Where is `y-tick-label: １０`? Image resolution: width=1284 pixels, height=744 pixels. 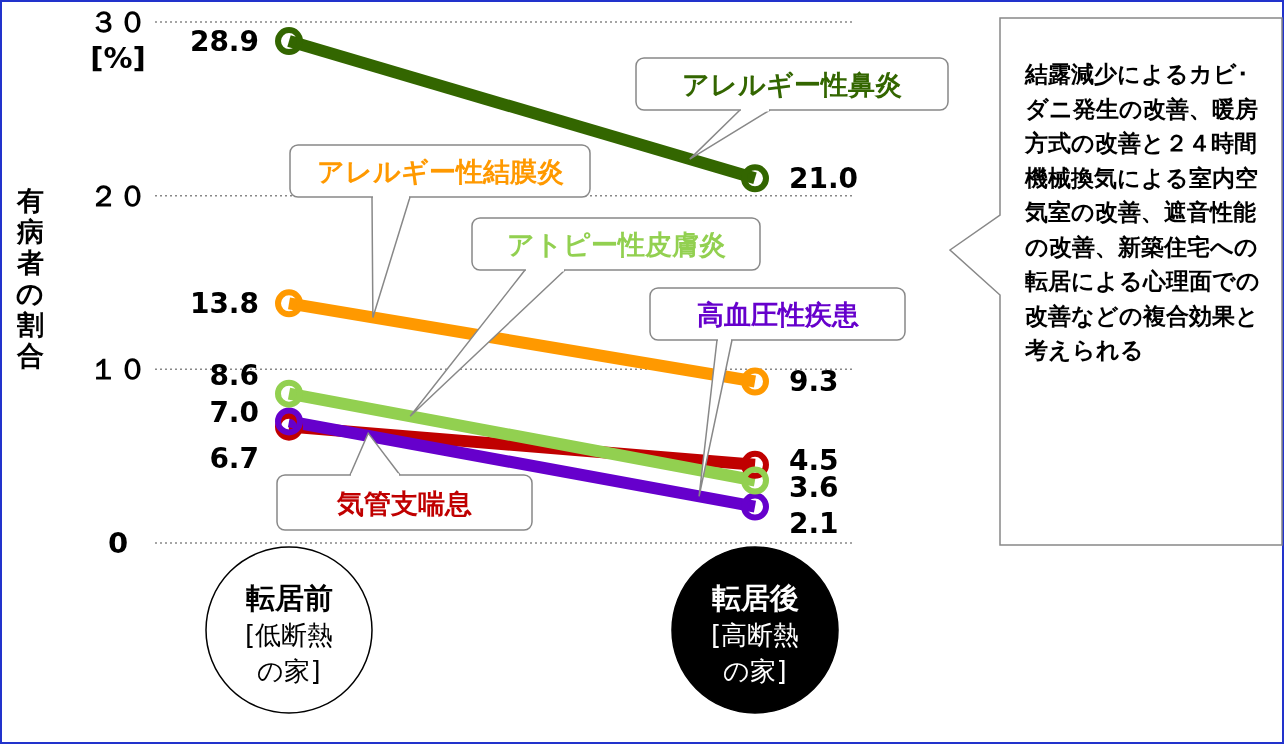 y-tick-label: １０ is located at coordinates (118, 369).